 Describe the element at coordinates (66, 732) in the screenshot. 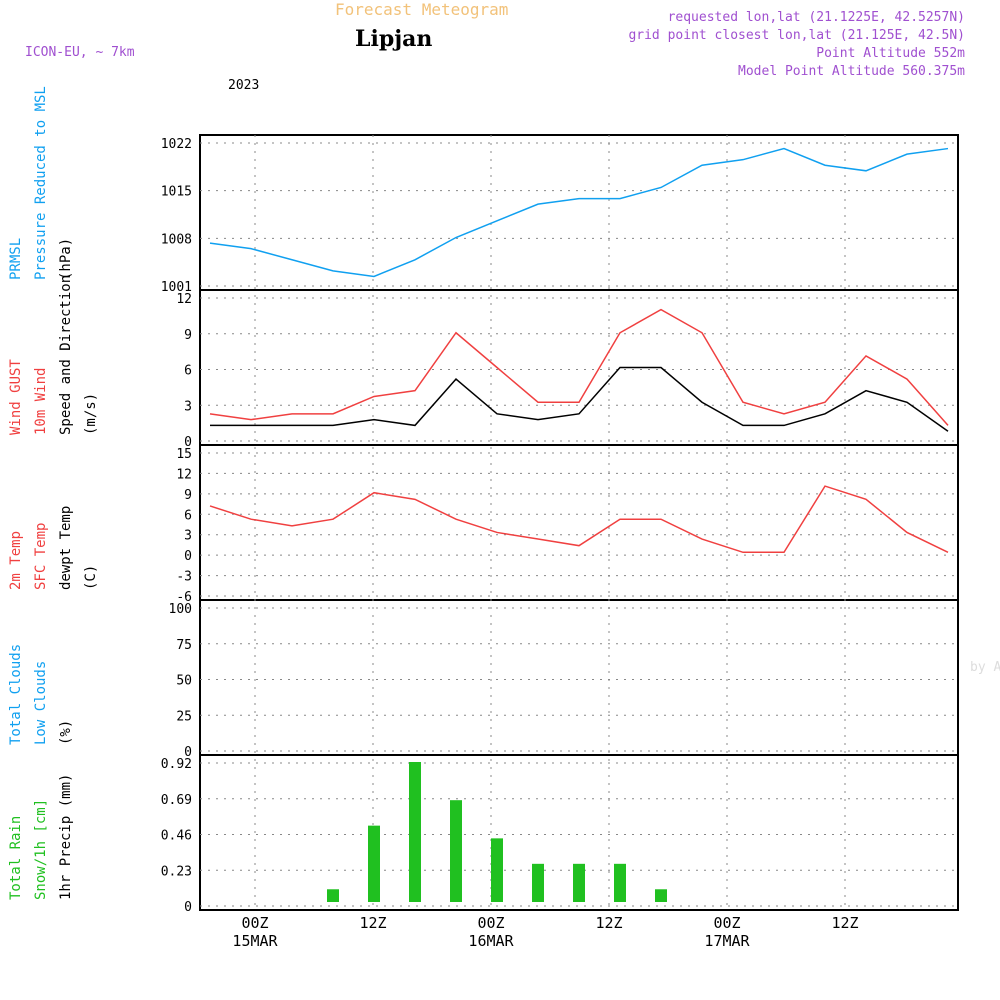

I see `panel-label: (%)` at that location.